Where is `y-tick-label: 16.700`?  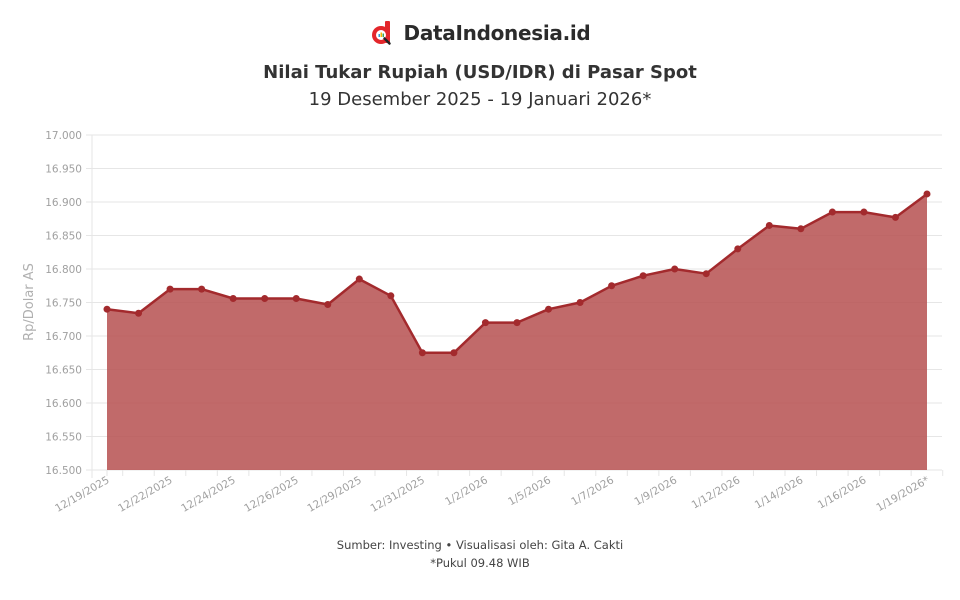
y-tick-label: 16.700 is located at coordinates (63, 337).